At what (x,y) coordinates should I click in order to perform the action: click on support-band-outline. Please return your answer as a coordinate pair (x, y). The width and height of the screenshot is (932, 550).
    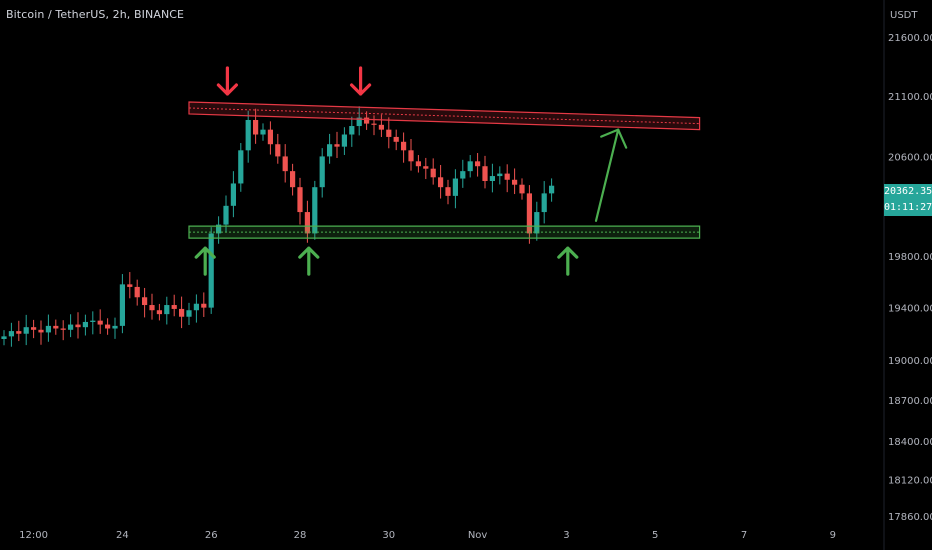
    Looking at the image, I should click on (444, 232).